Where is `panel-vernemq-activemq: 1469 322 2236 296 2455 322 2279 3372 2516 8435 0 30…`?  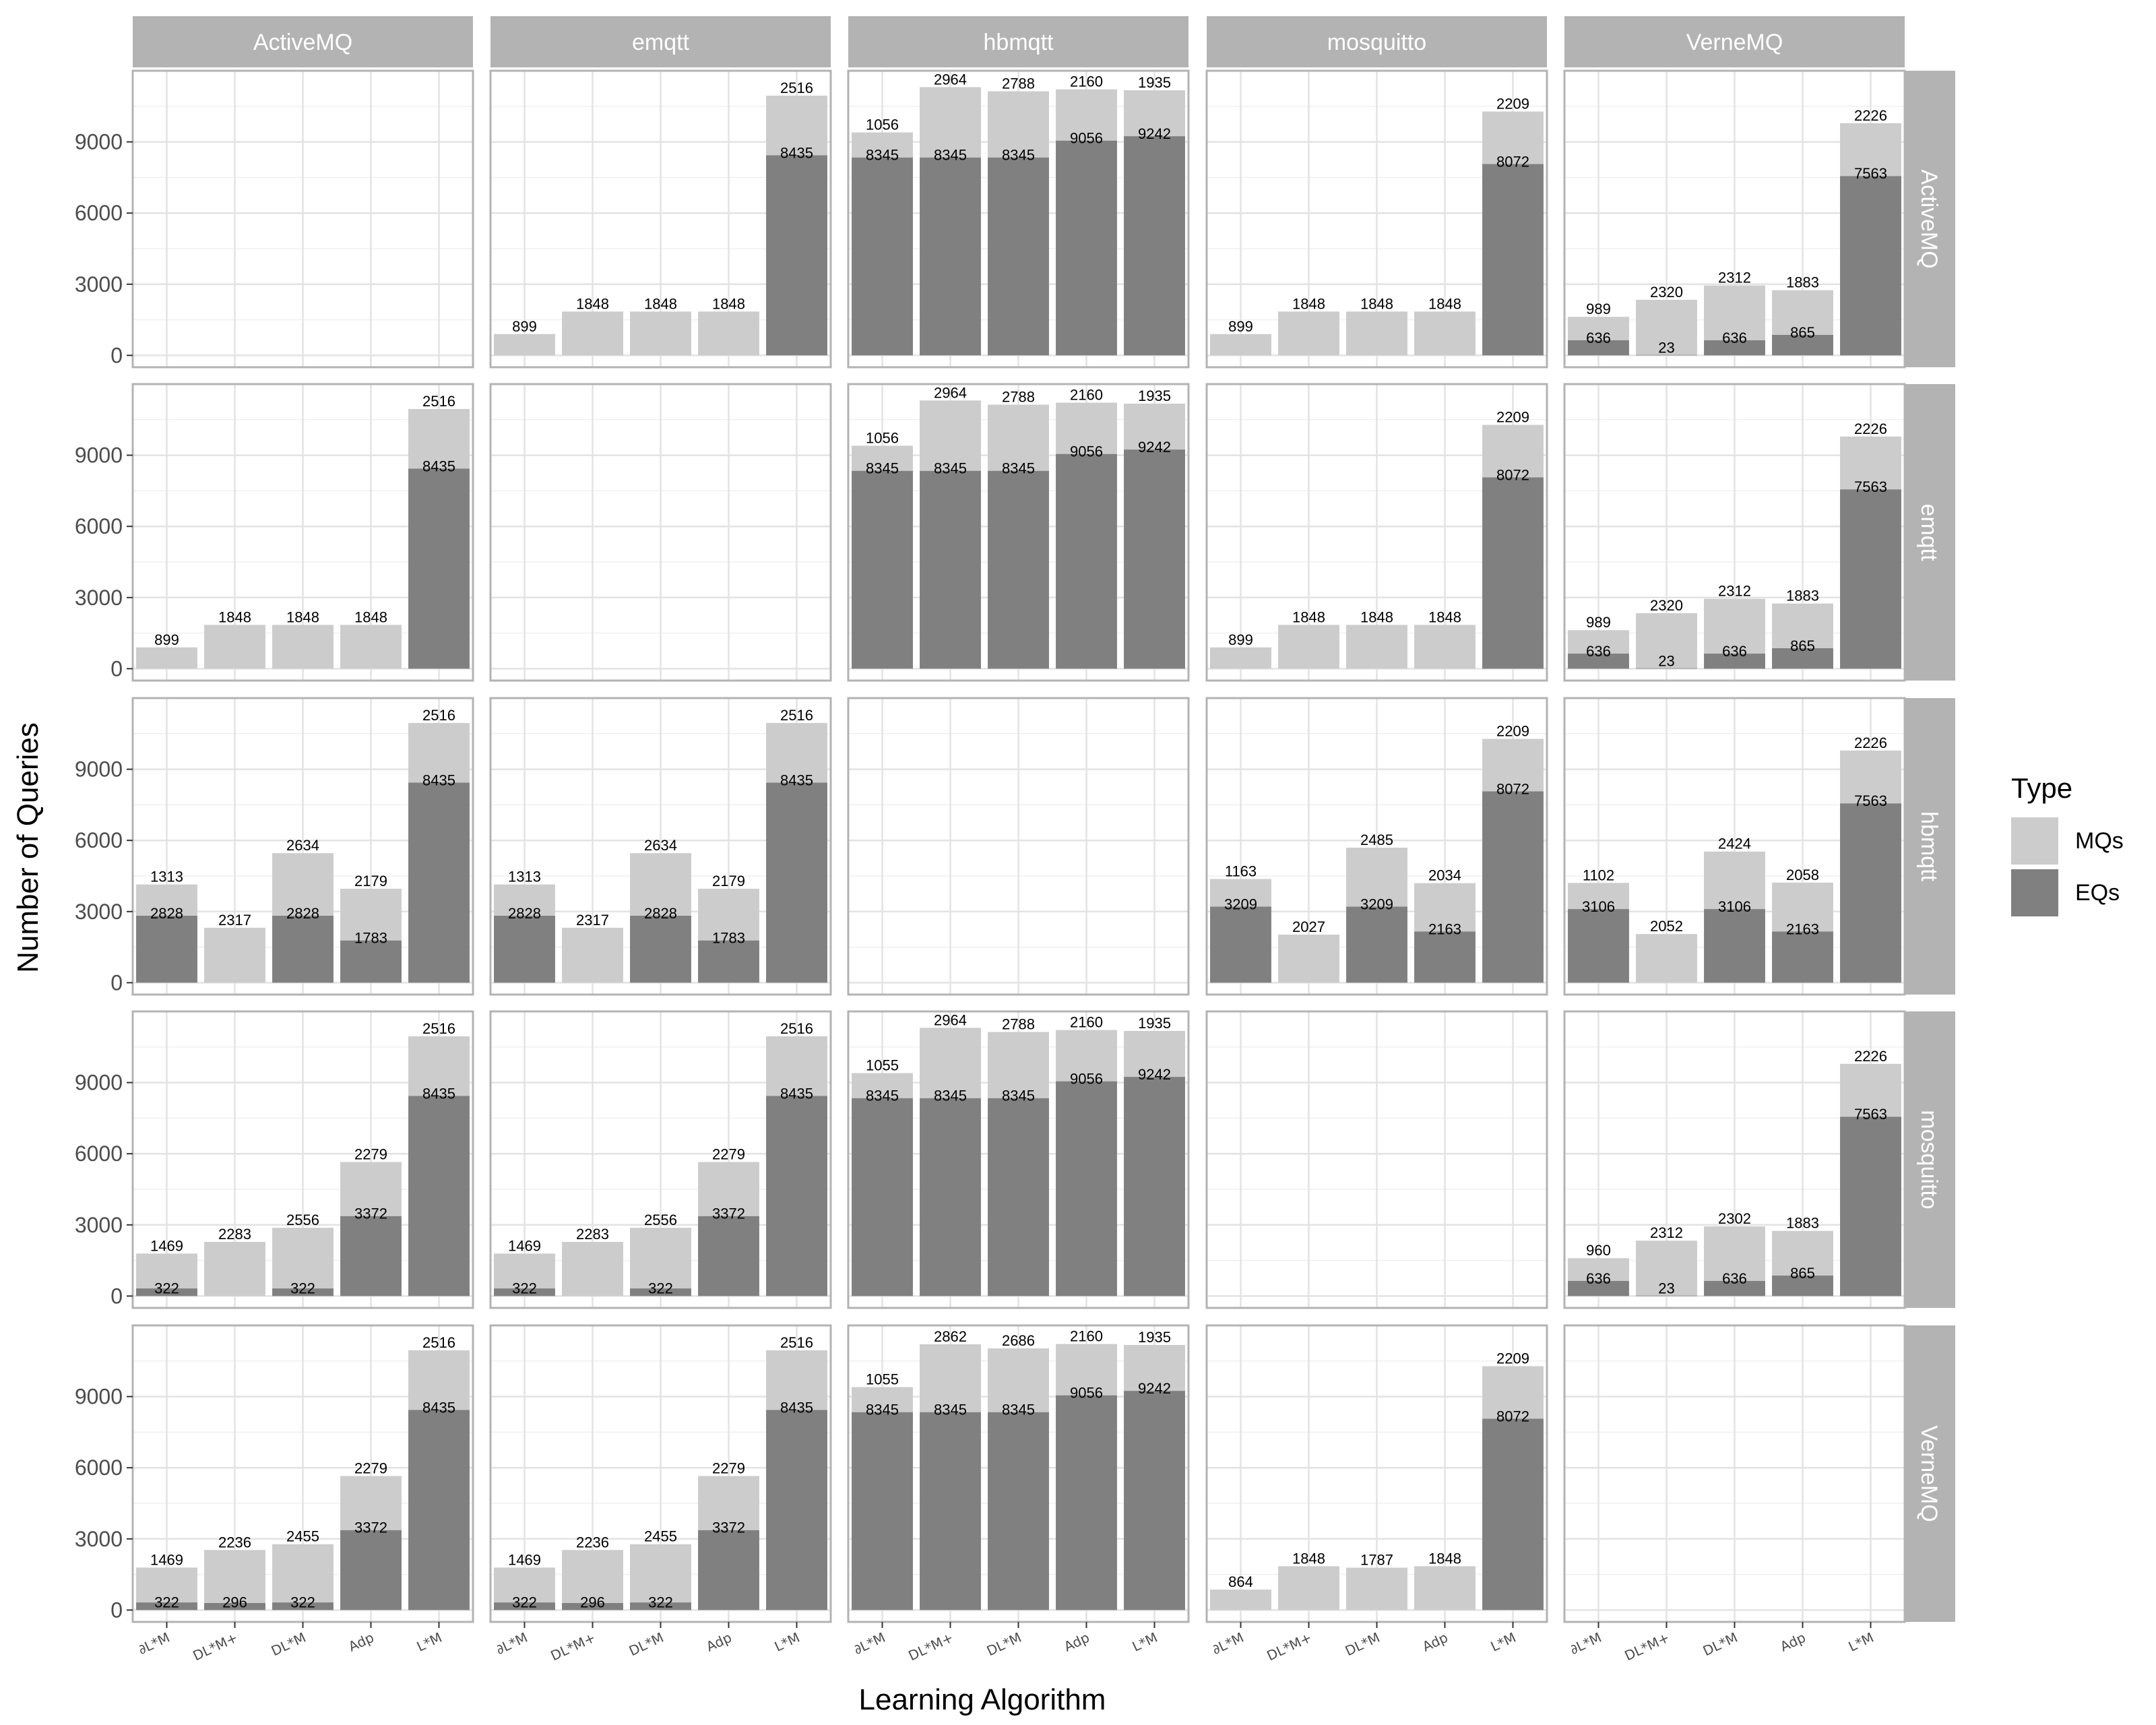 panel-vernemq-activemq: 1469 322 2236 296 2455 322 2279 3372 2516 8435 0 30… is located at coordinates (274, 1494).